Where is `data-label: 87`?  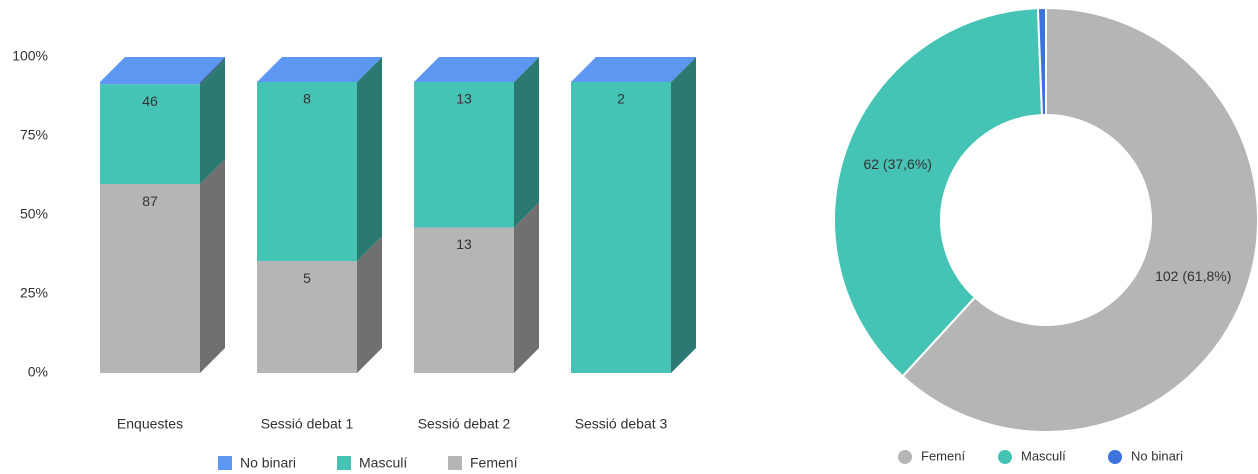 data-label: 87 is located at coordinates (150, 201).